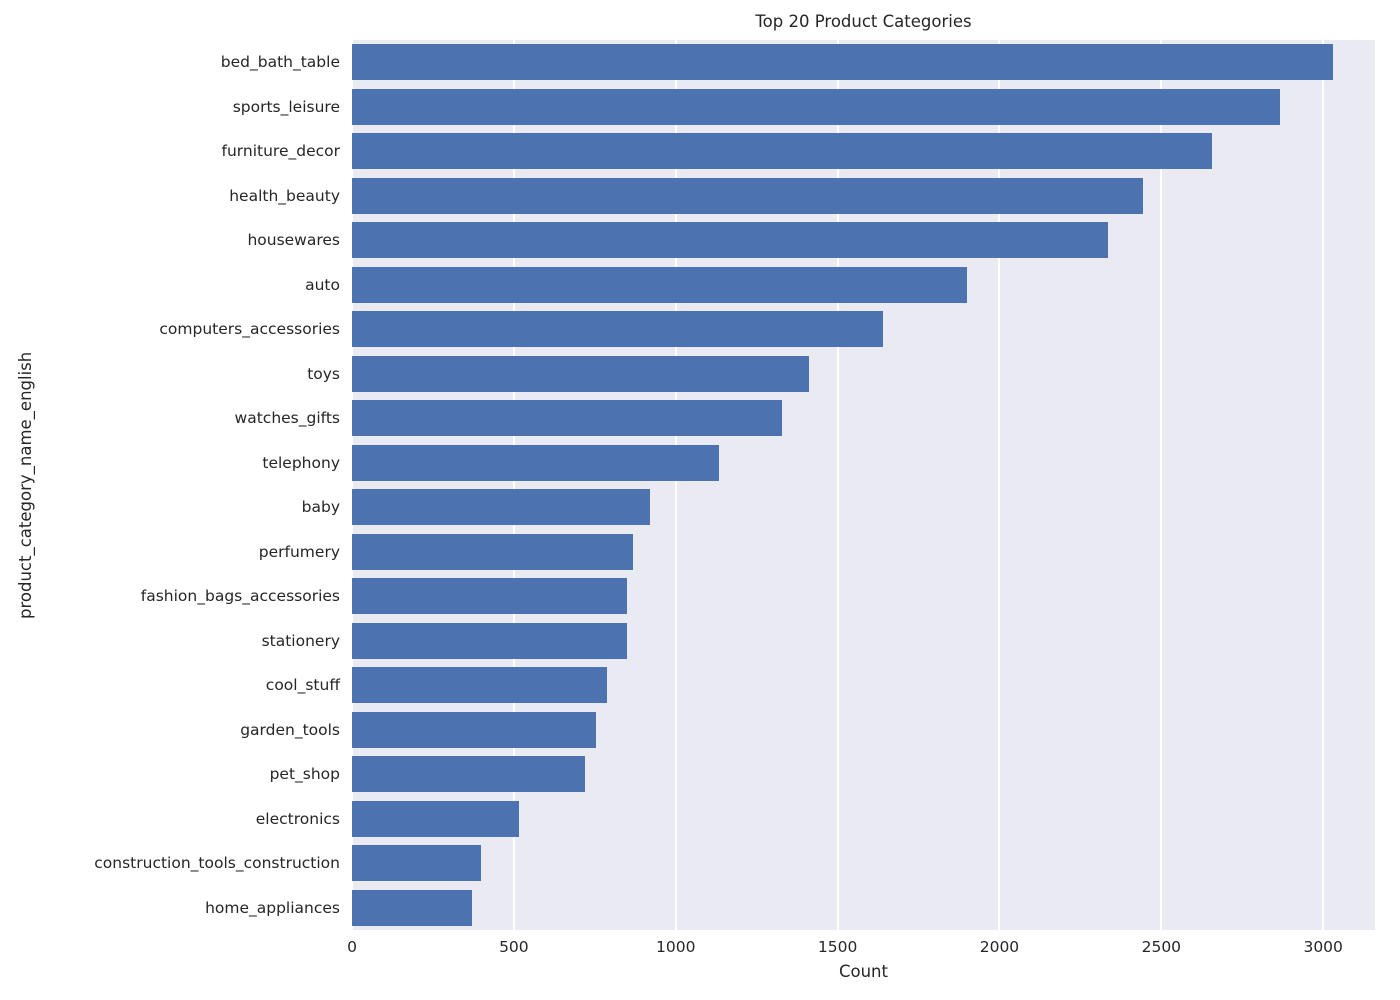  What do you see at coordinates (287, 418) in the screenshot?
I see `y-tick-label: watches_gifts` at bounding box center [287, 418].